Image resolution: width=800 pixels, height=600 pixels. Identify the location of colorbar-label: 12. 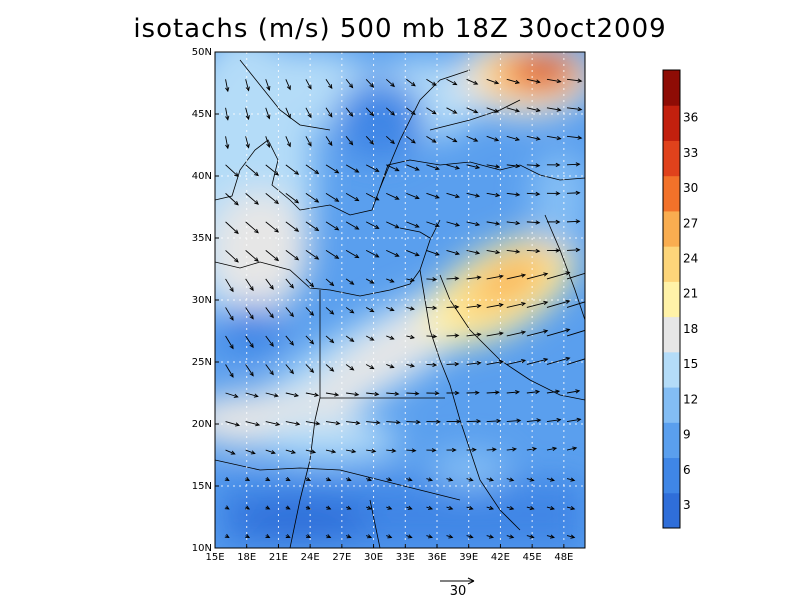
(690, 399).